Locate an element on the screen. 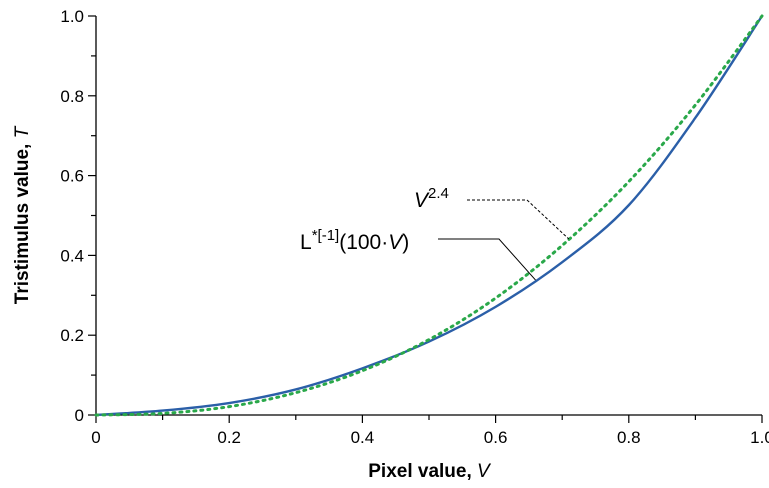 This screenshot has width=769, height=488. lstar-leader-line is located at coordinates (487, 259).